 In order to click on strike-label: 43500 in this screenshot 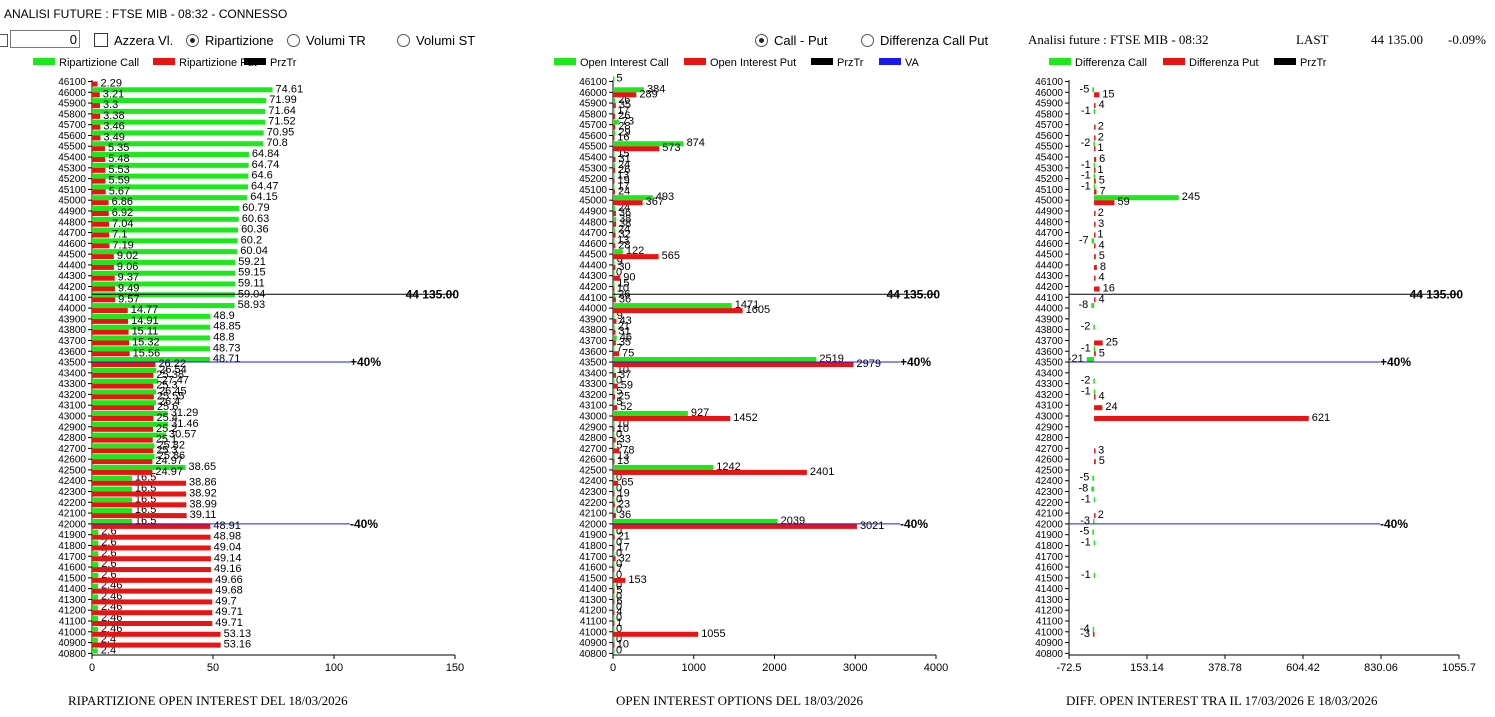, I will do `click(593, 363)`.